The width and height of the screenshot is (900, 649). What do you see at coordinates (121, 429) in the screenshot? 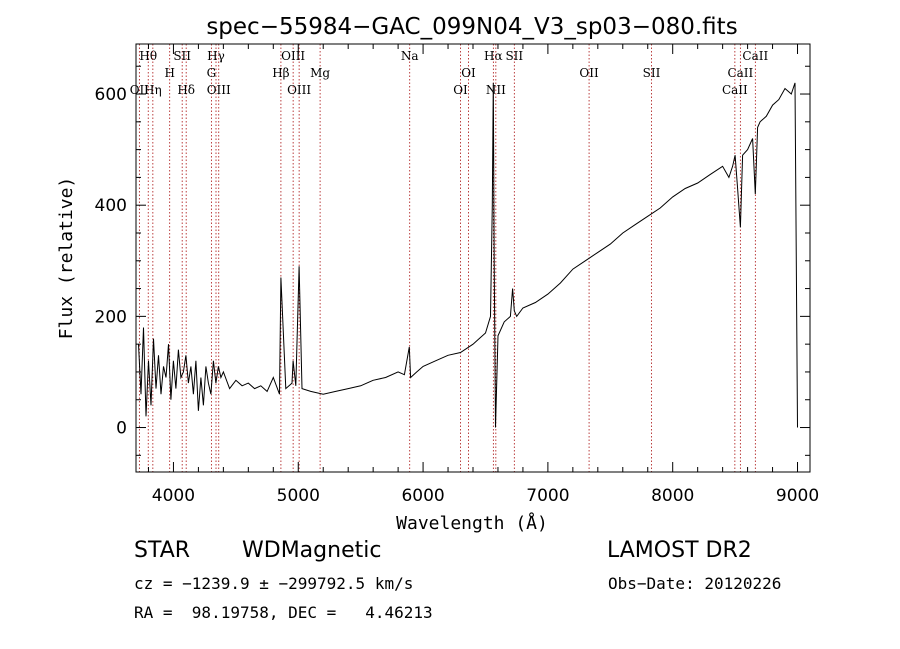
I see `y-tick-label: 0` at bounding box center [121, 429].